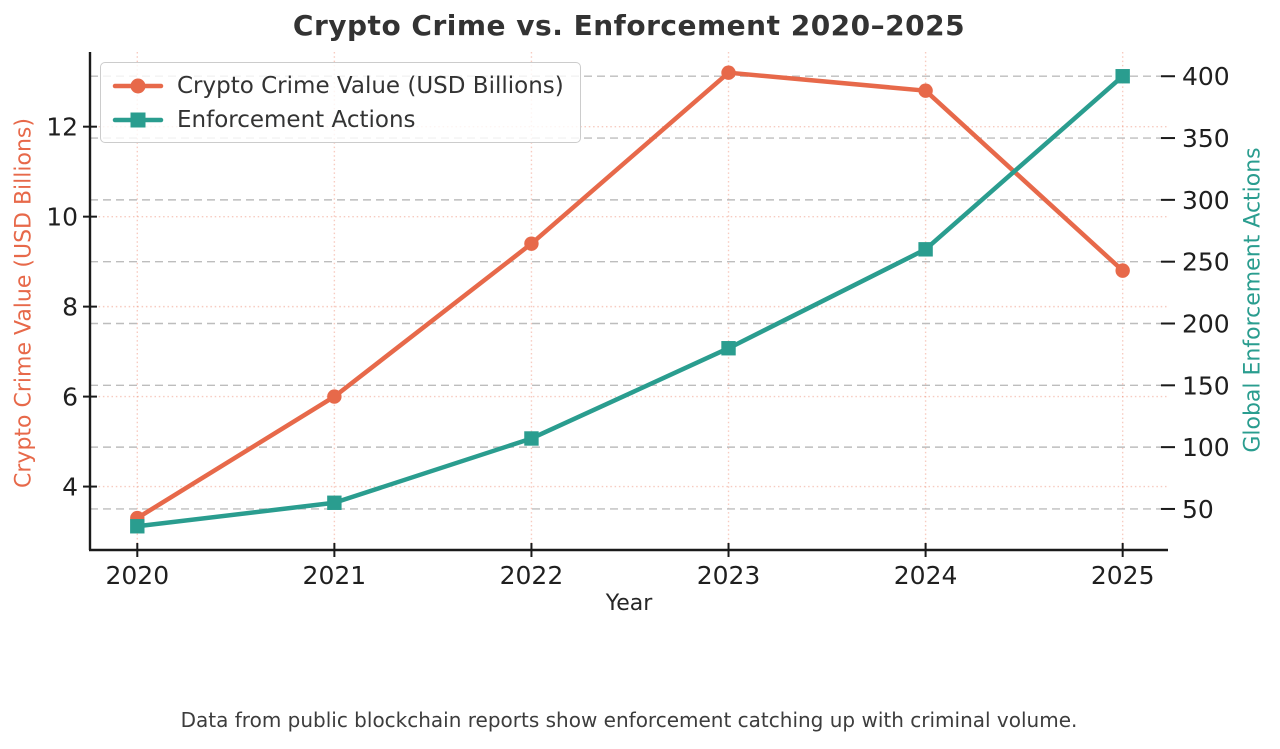  I want to click on x-tick-label: 2021, so click(335, 575).